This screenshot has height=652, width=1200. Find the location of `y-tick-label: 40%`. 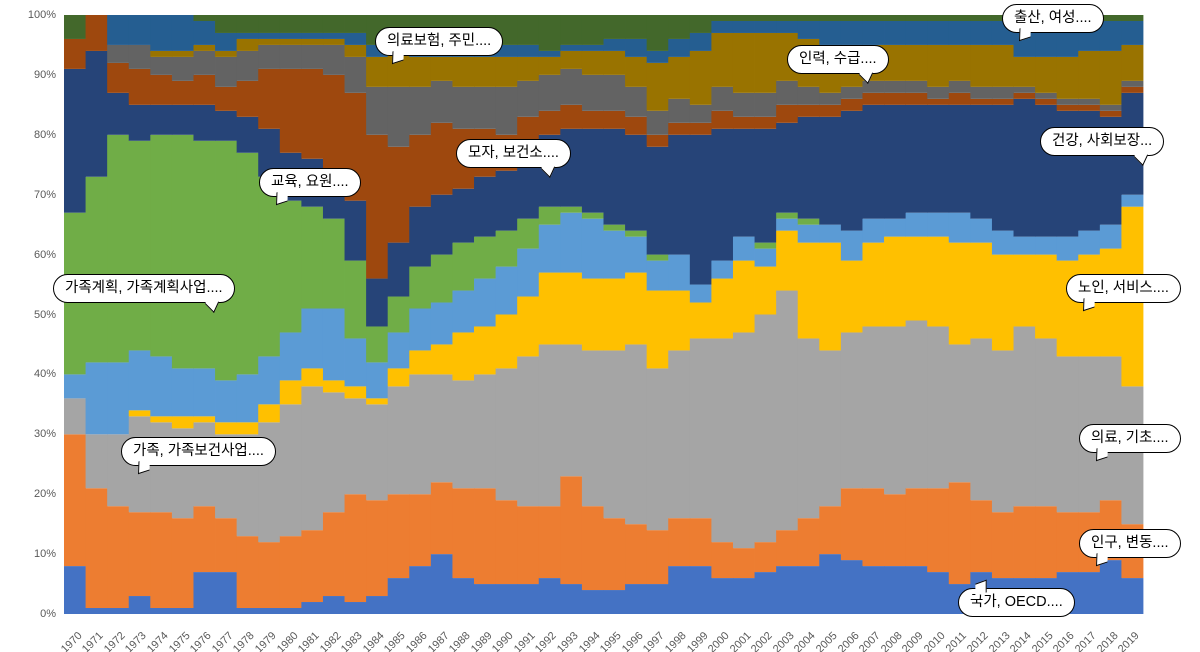

y-tick-label: 40% is located at coordinates (44, 374).